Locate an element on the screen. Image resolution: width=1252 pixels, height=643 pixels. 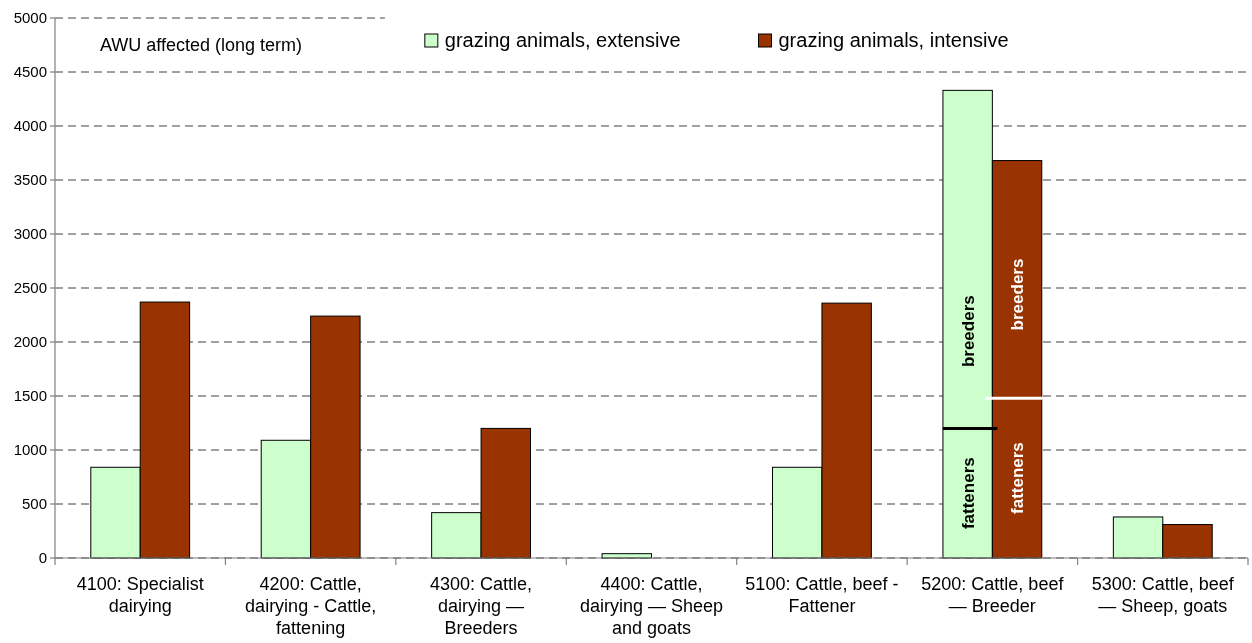
y-tick-label: 1500 is located at coordinates (30, 395).